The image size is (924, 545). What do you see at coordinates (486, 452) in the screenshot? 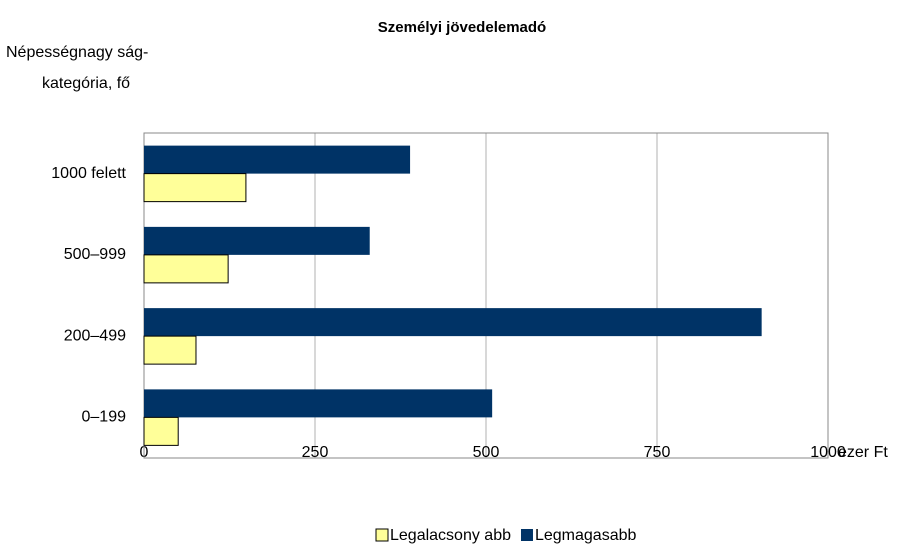
I see `x-tick-label: 500` at bounding box center [486, 452].